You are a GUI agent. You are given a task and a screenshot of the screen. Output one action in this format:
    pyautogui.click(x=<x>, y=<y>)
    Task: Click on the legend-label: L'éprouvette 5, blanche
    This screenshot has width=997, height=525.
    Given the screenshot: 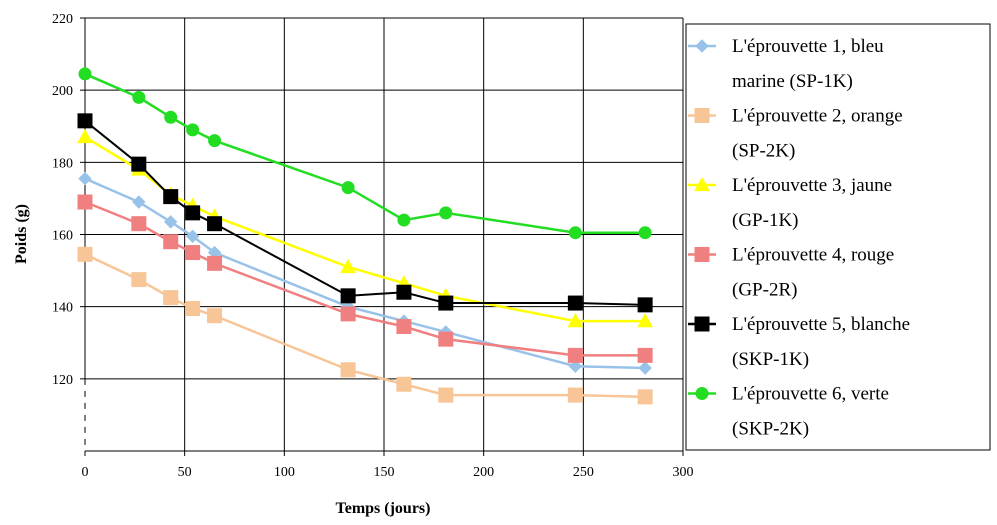 What is the action you would take?
    pyautogui.click(x=821, y=324)
    